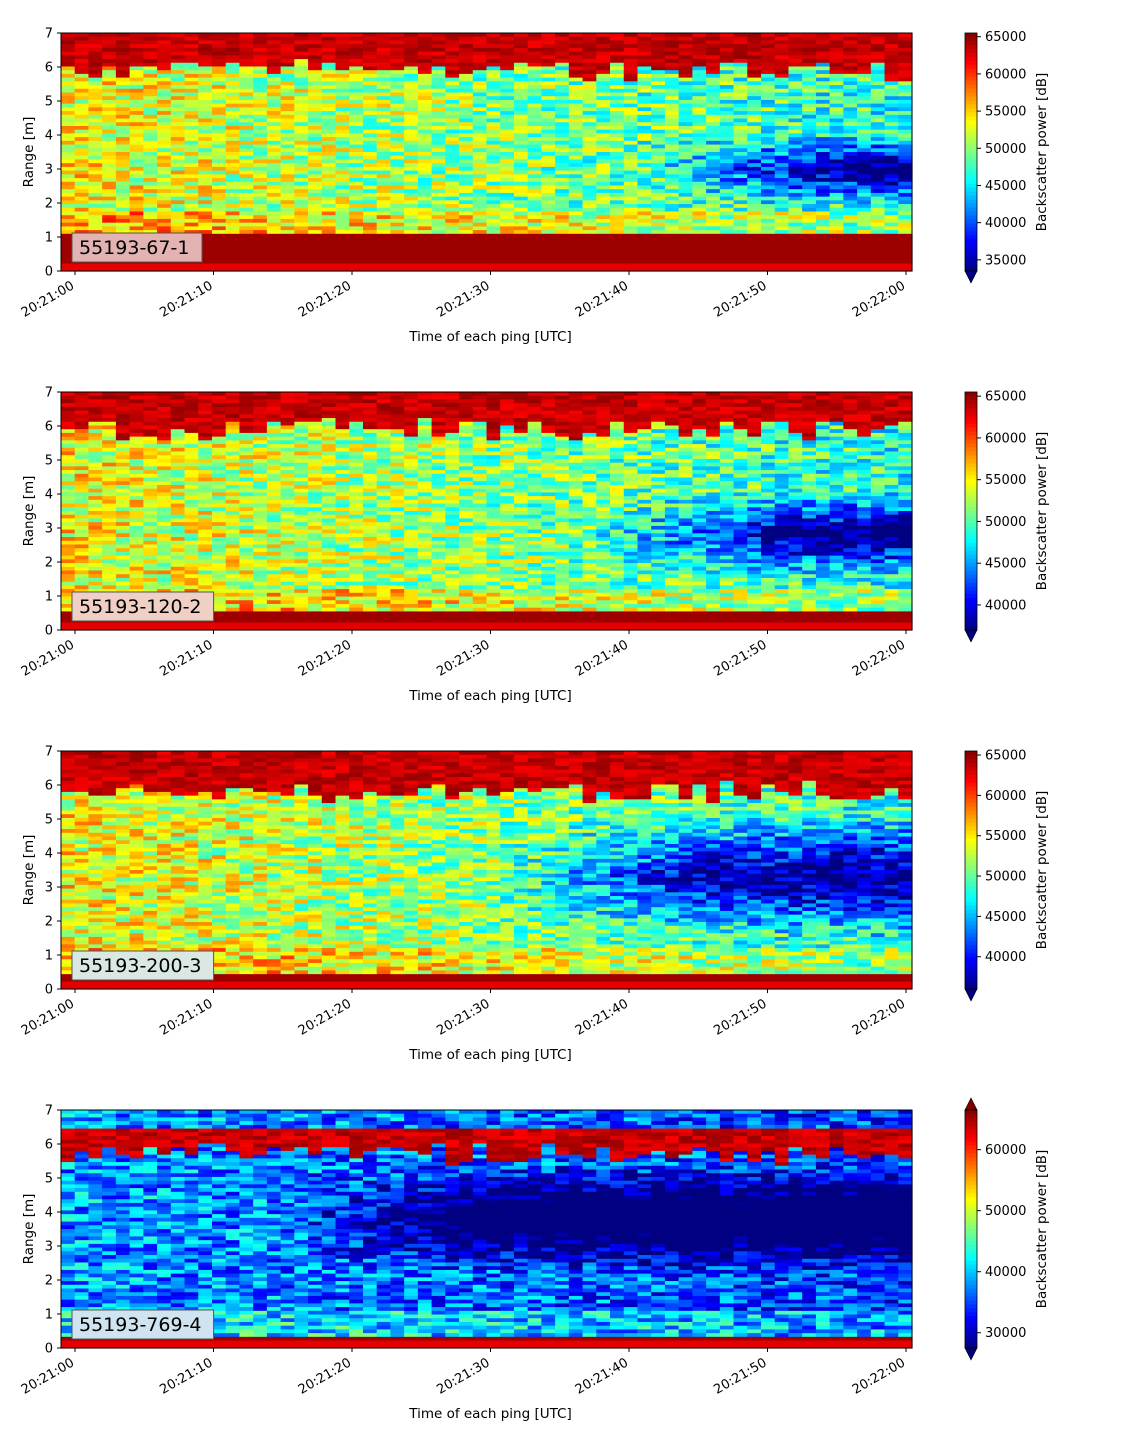  I want to click on heatmap-cells, so click(487, 511).